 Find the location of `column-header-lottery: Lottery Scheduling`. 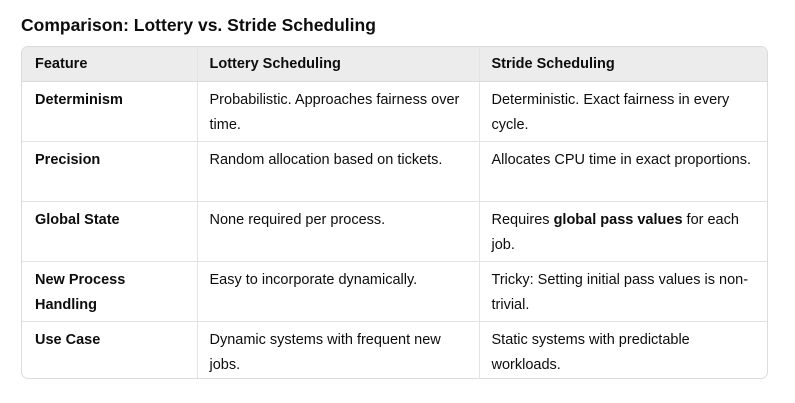

column-header-lottery: Lottery Scheduling is located at coordinates (337, 64).